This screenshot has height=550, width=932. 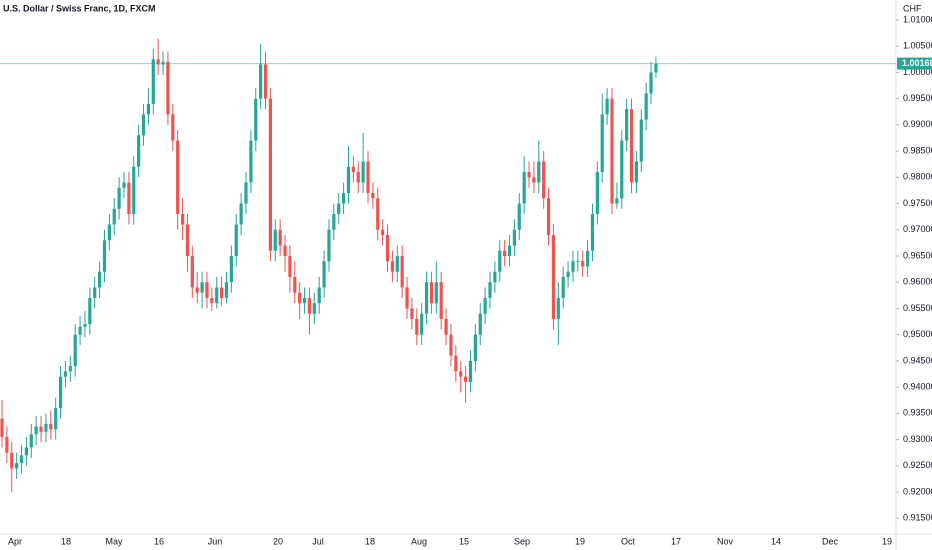 What do you see at coordinates (917, 46) in the screenshot?
I see `price-tick-label: 1.00500` at bounding box center [917, 46].